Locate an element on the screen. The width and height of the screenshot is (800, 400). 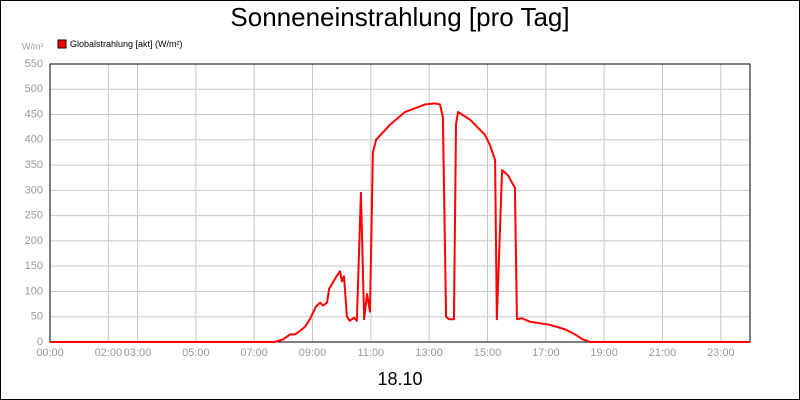
y-tick-label: 150 is located at coordinates (34, 266).